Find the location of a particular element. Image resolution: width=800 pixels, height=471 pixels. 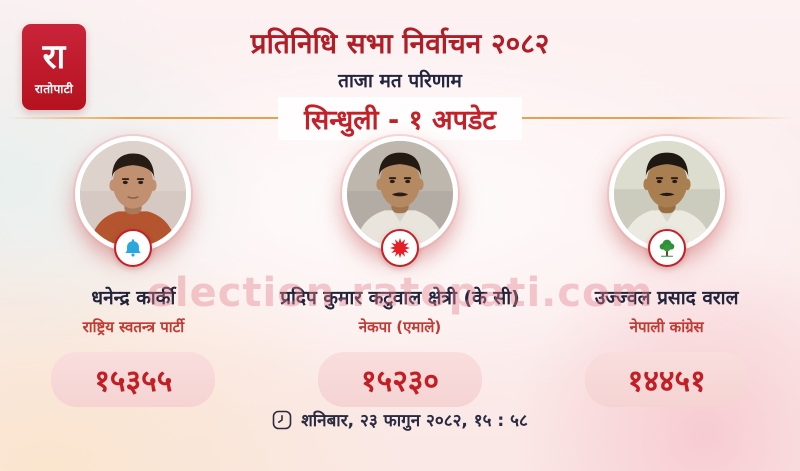

sun-icon is located at coordinates (400, 248).